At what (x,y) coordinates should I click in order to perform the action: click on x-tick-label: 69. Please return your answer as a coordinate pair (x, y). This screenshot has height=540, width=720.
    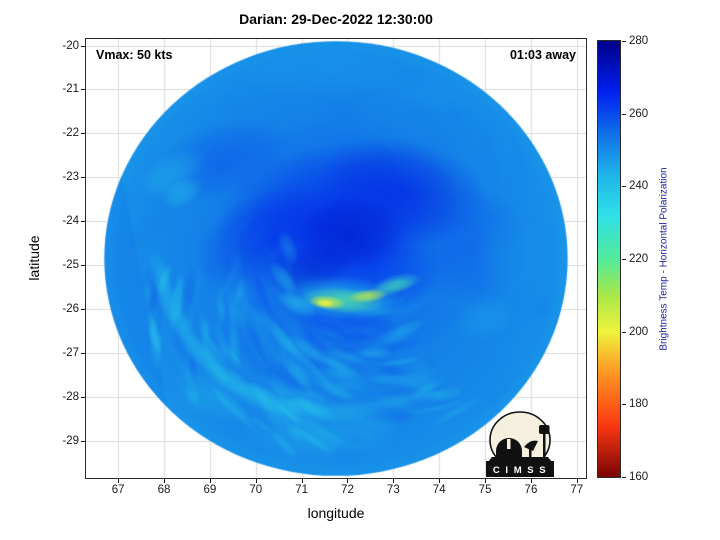
    Looking at the image, I should click on (210, 490).